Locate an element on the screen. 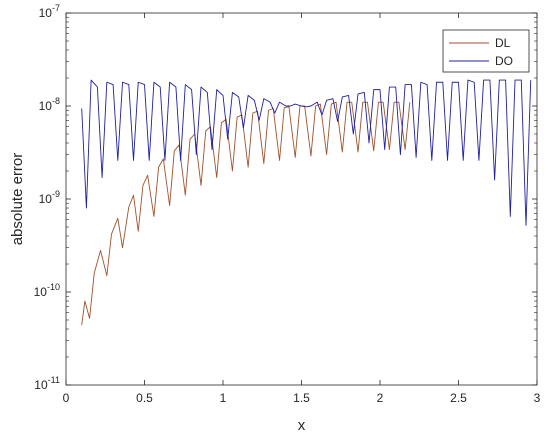 This screenshot has width=550, height=437. x-axis-label: x is located at coordinates (302, 425).